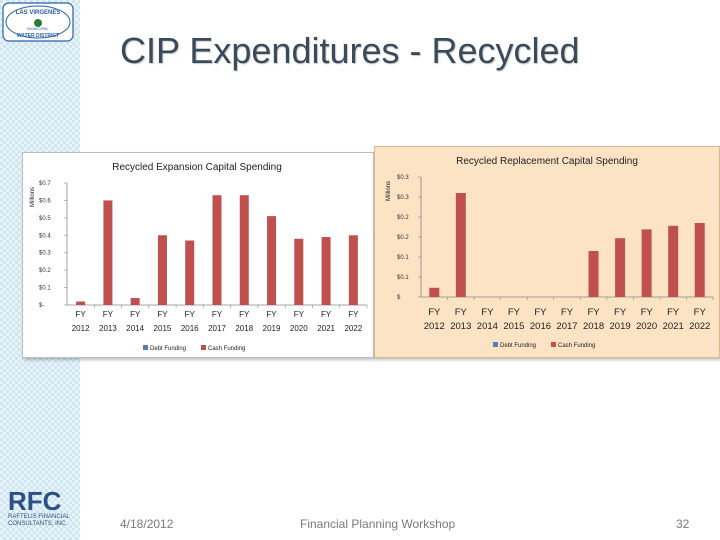 The height and width of the screenshot is (540, 720). Describe the element at coordinates (38, 22) in the screenshot. I see `district-logo: LAS VIRGENES MUNICIPAL WATER DISTRICT` at that location.